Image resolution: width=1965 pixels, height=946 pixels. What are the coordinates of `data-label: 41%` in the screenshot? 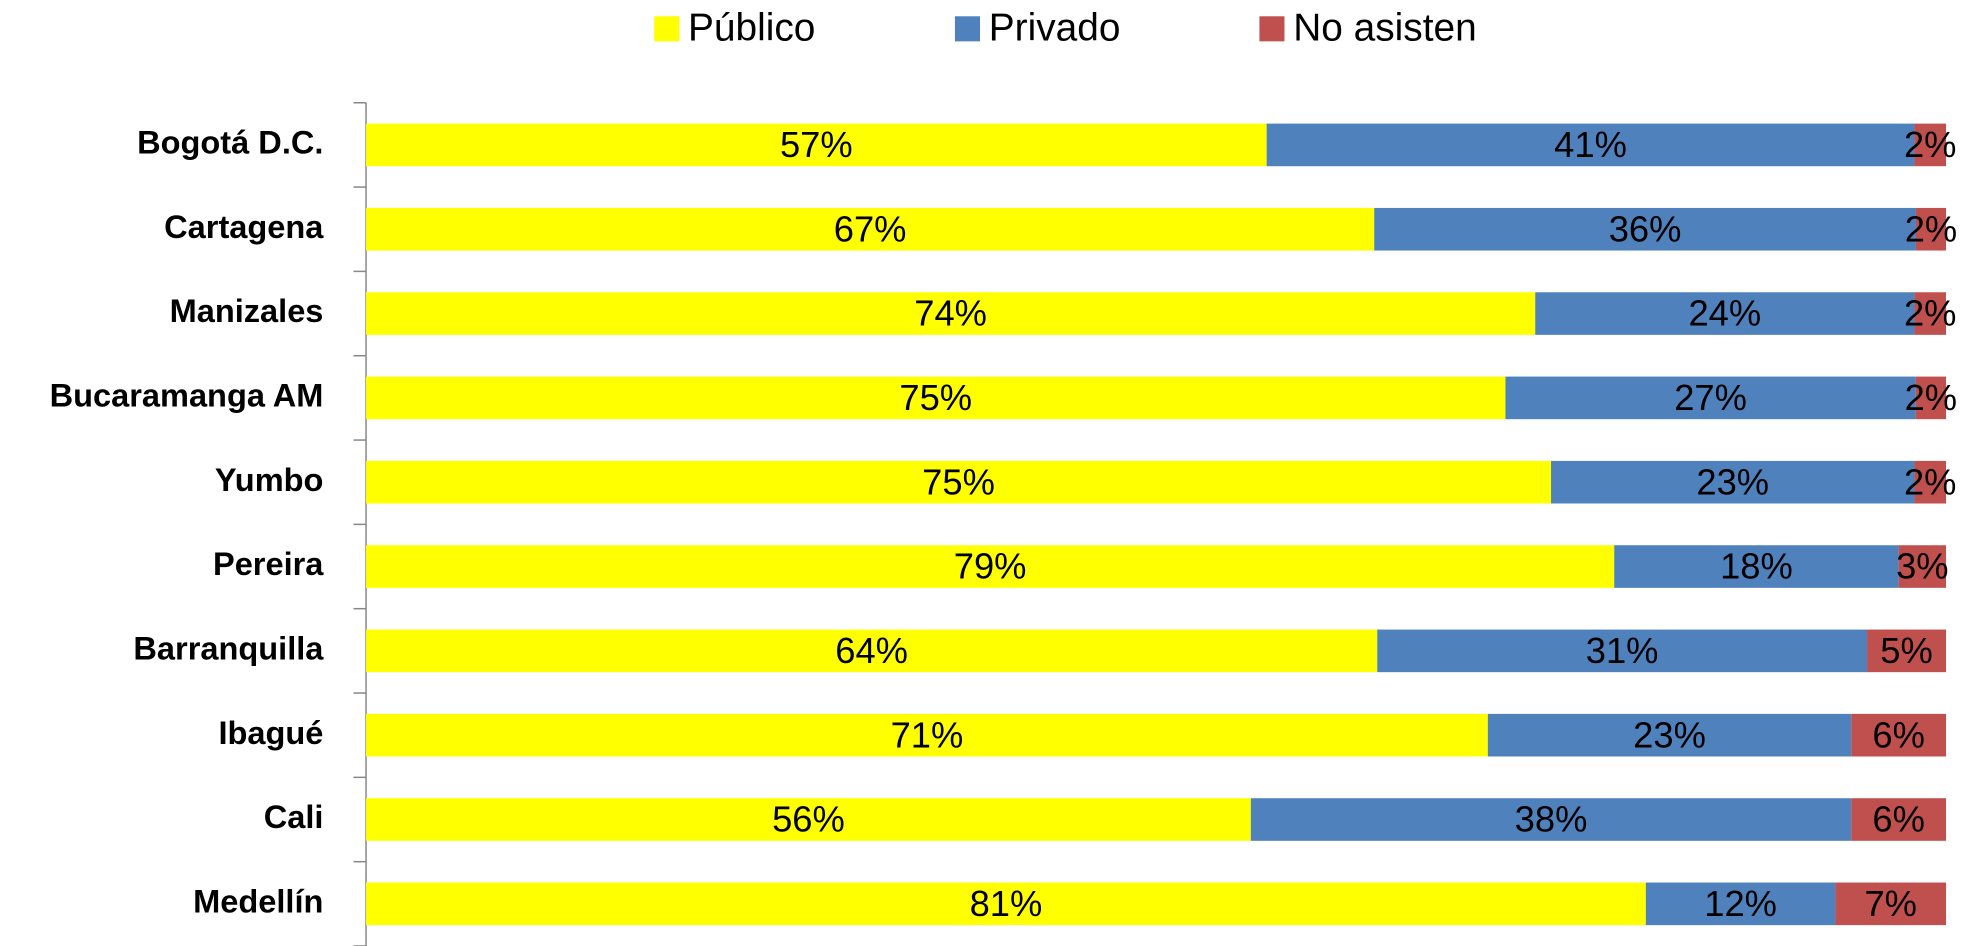 It's located at (1590, 144).